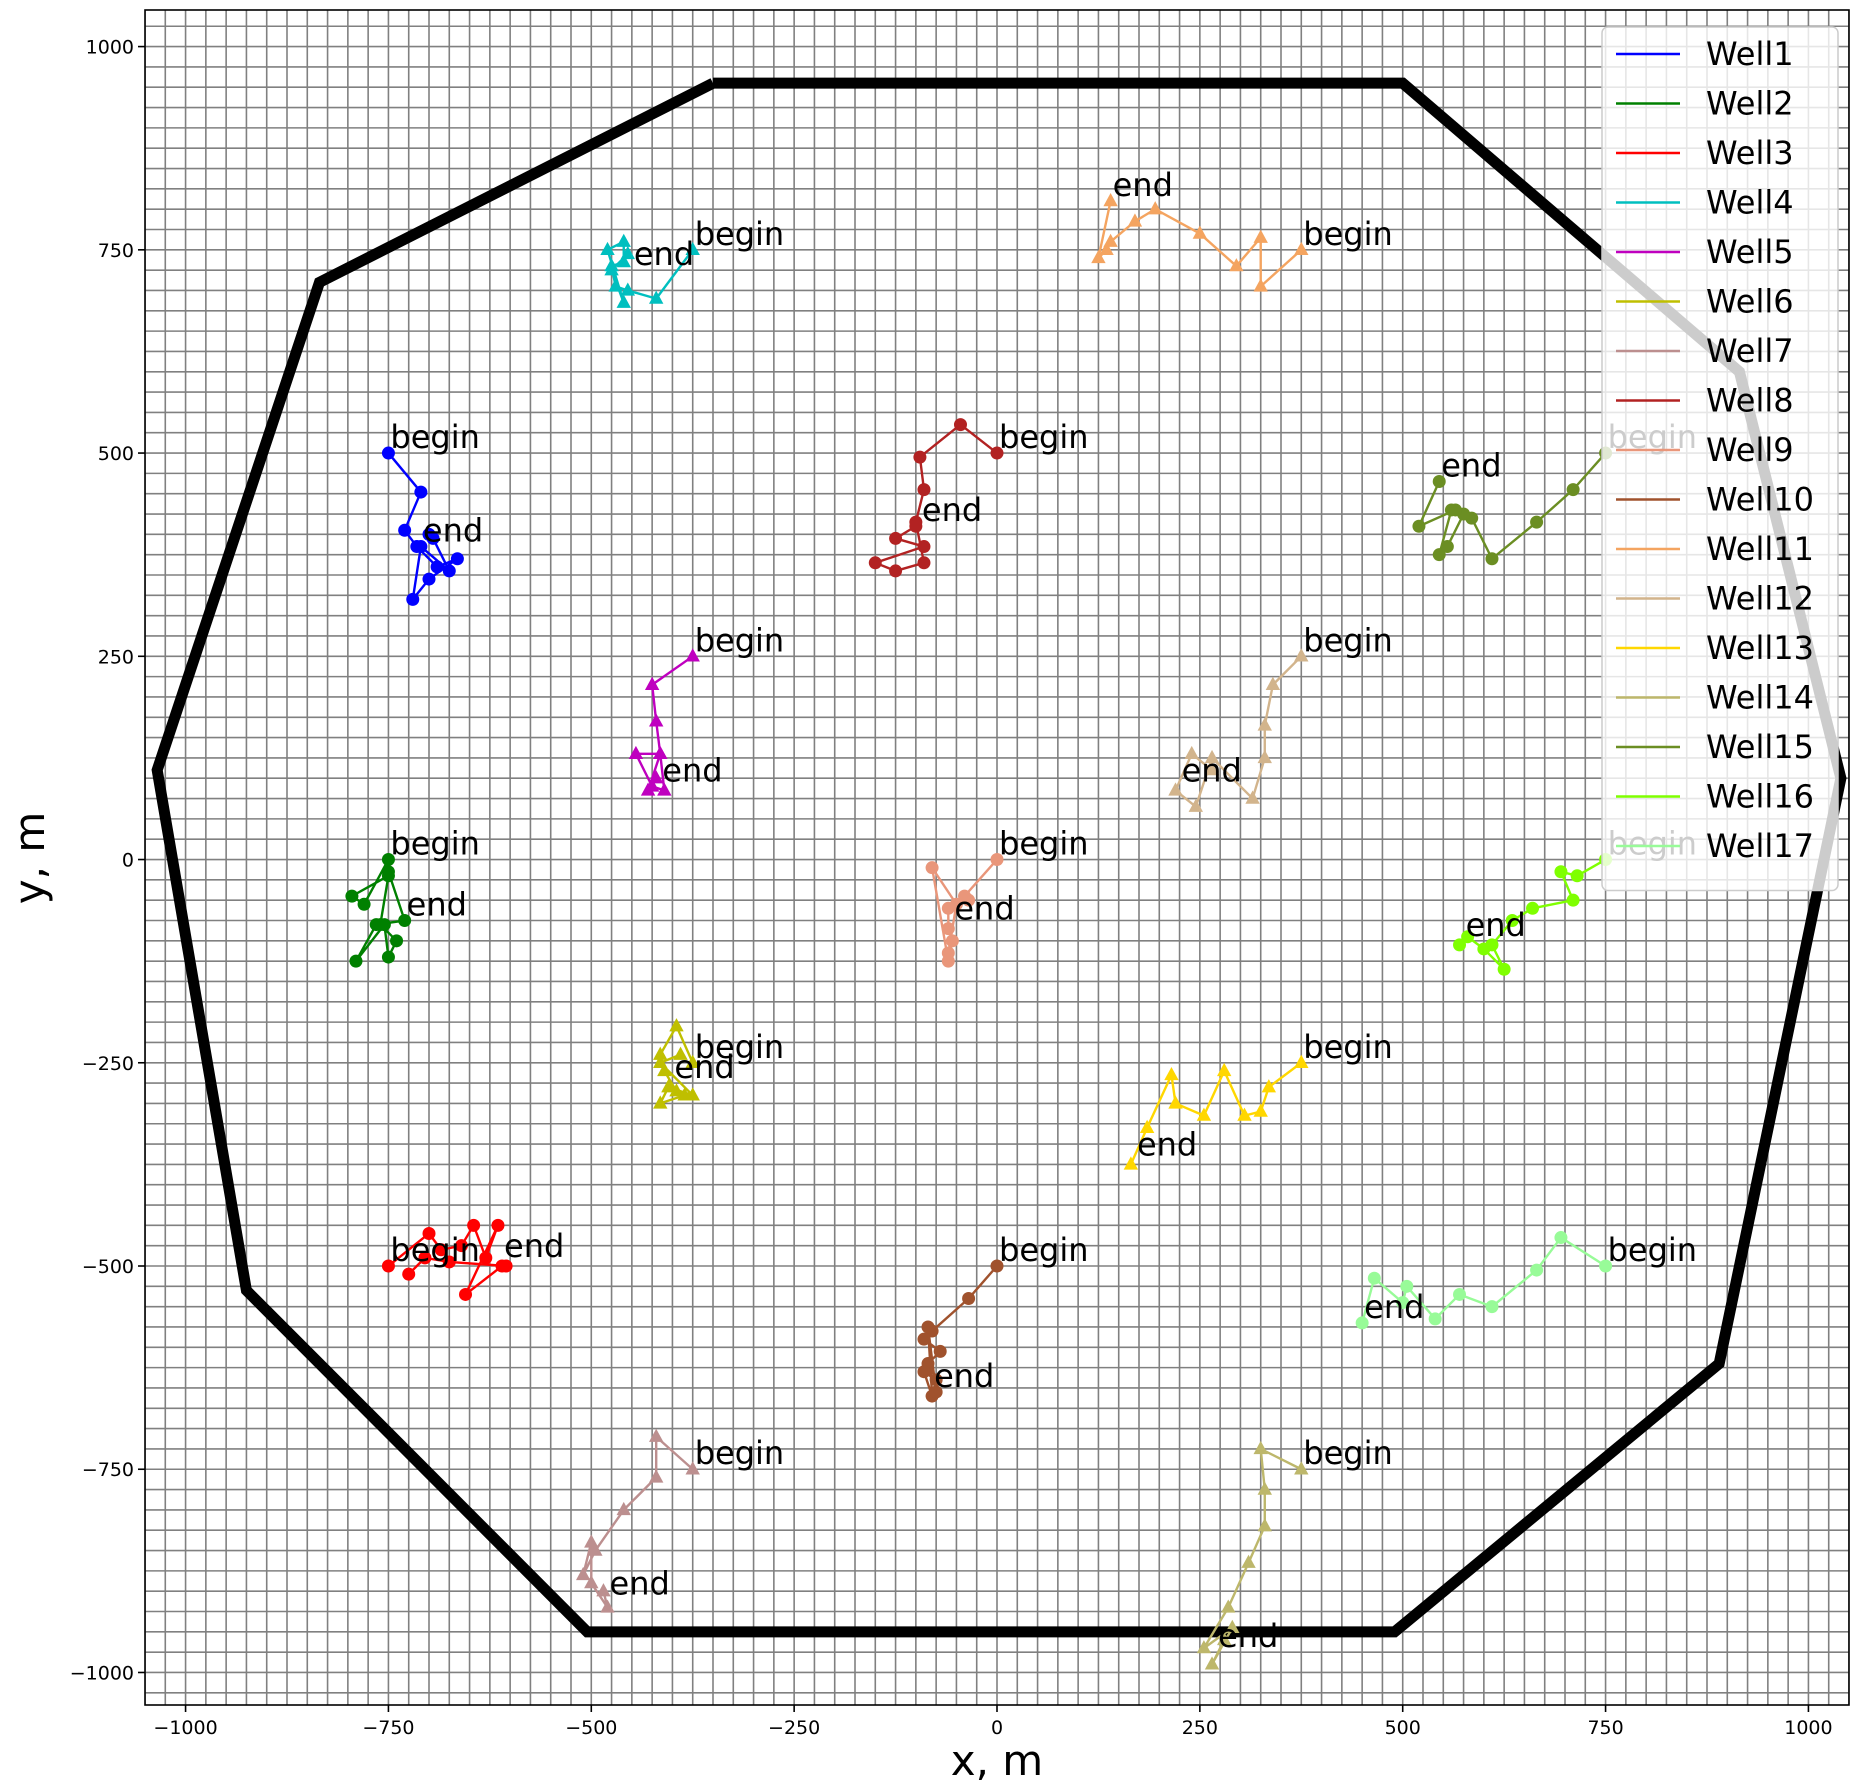  Describe the element at coordinates (1705, 104) in the screenshot. I see `legend-entry-well2: Well2` at that location.